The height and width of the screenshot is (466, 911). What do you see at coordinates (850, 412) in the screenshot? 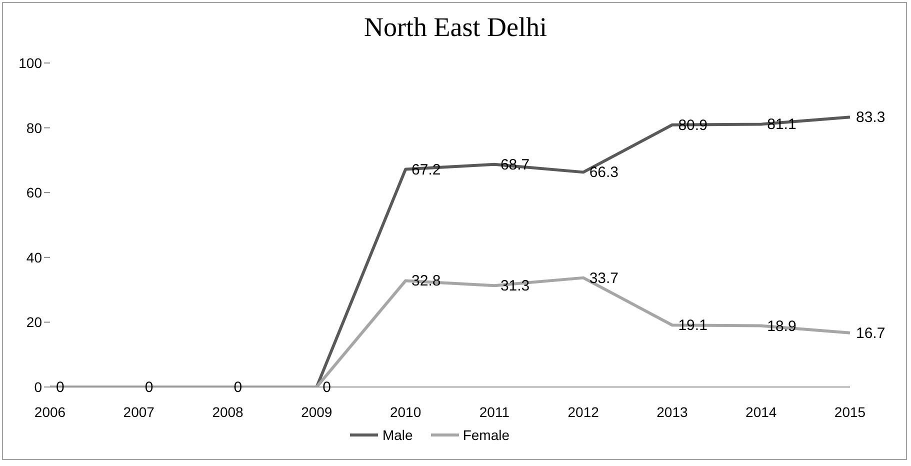
I see `x-tick-label: 2015` at bounding box center [850, 412].